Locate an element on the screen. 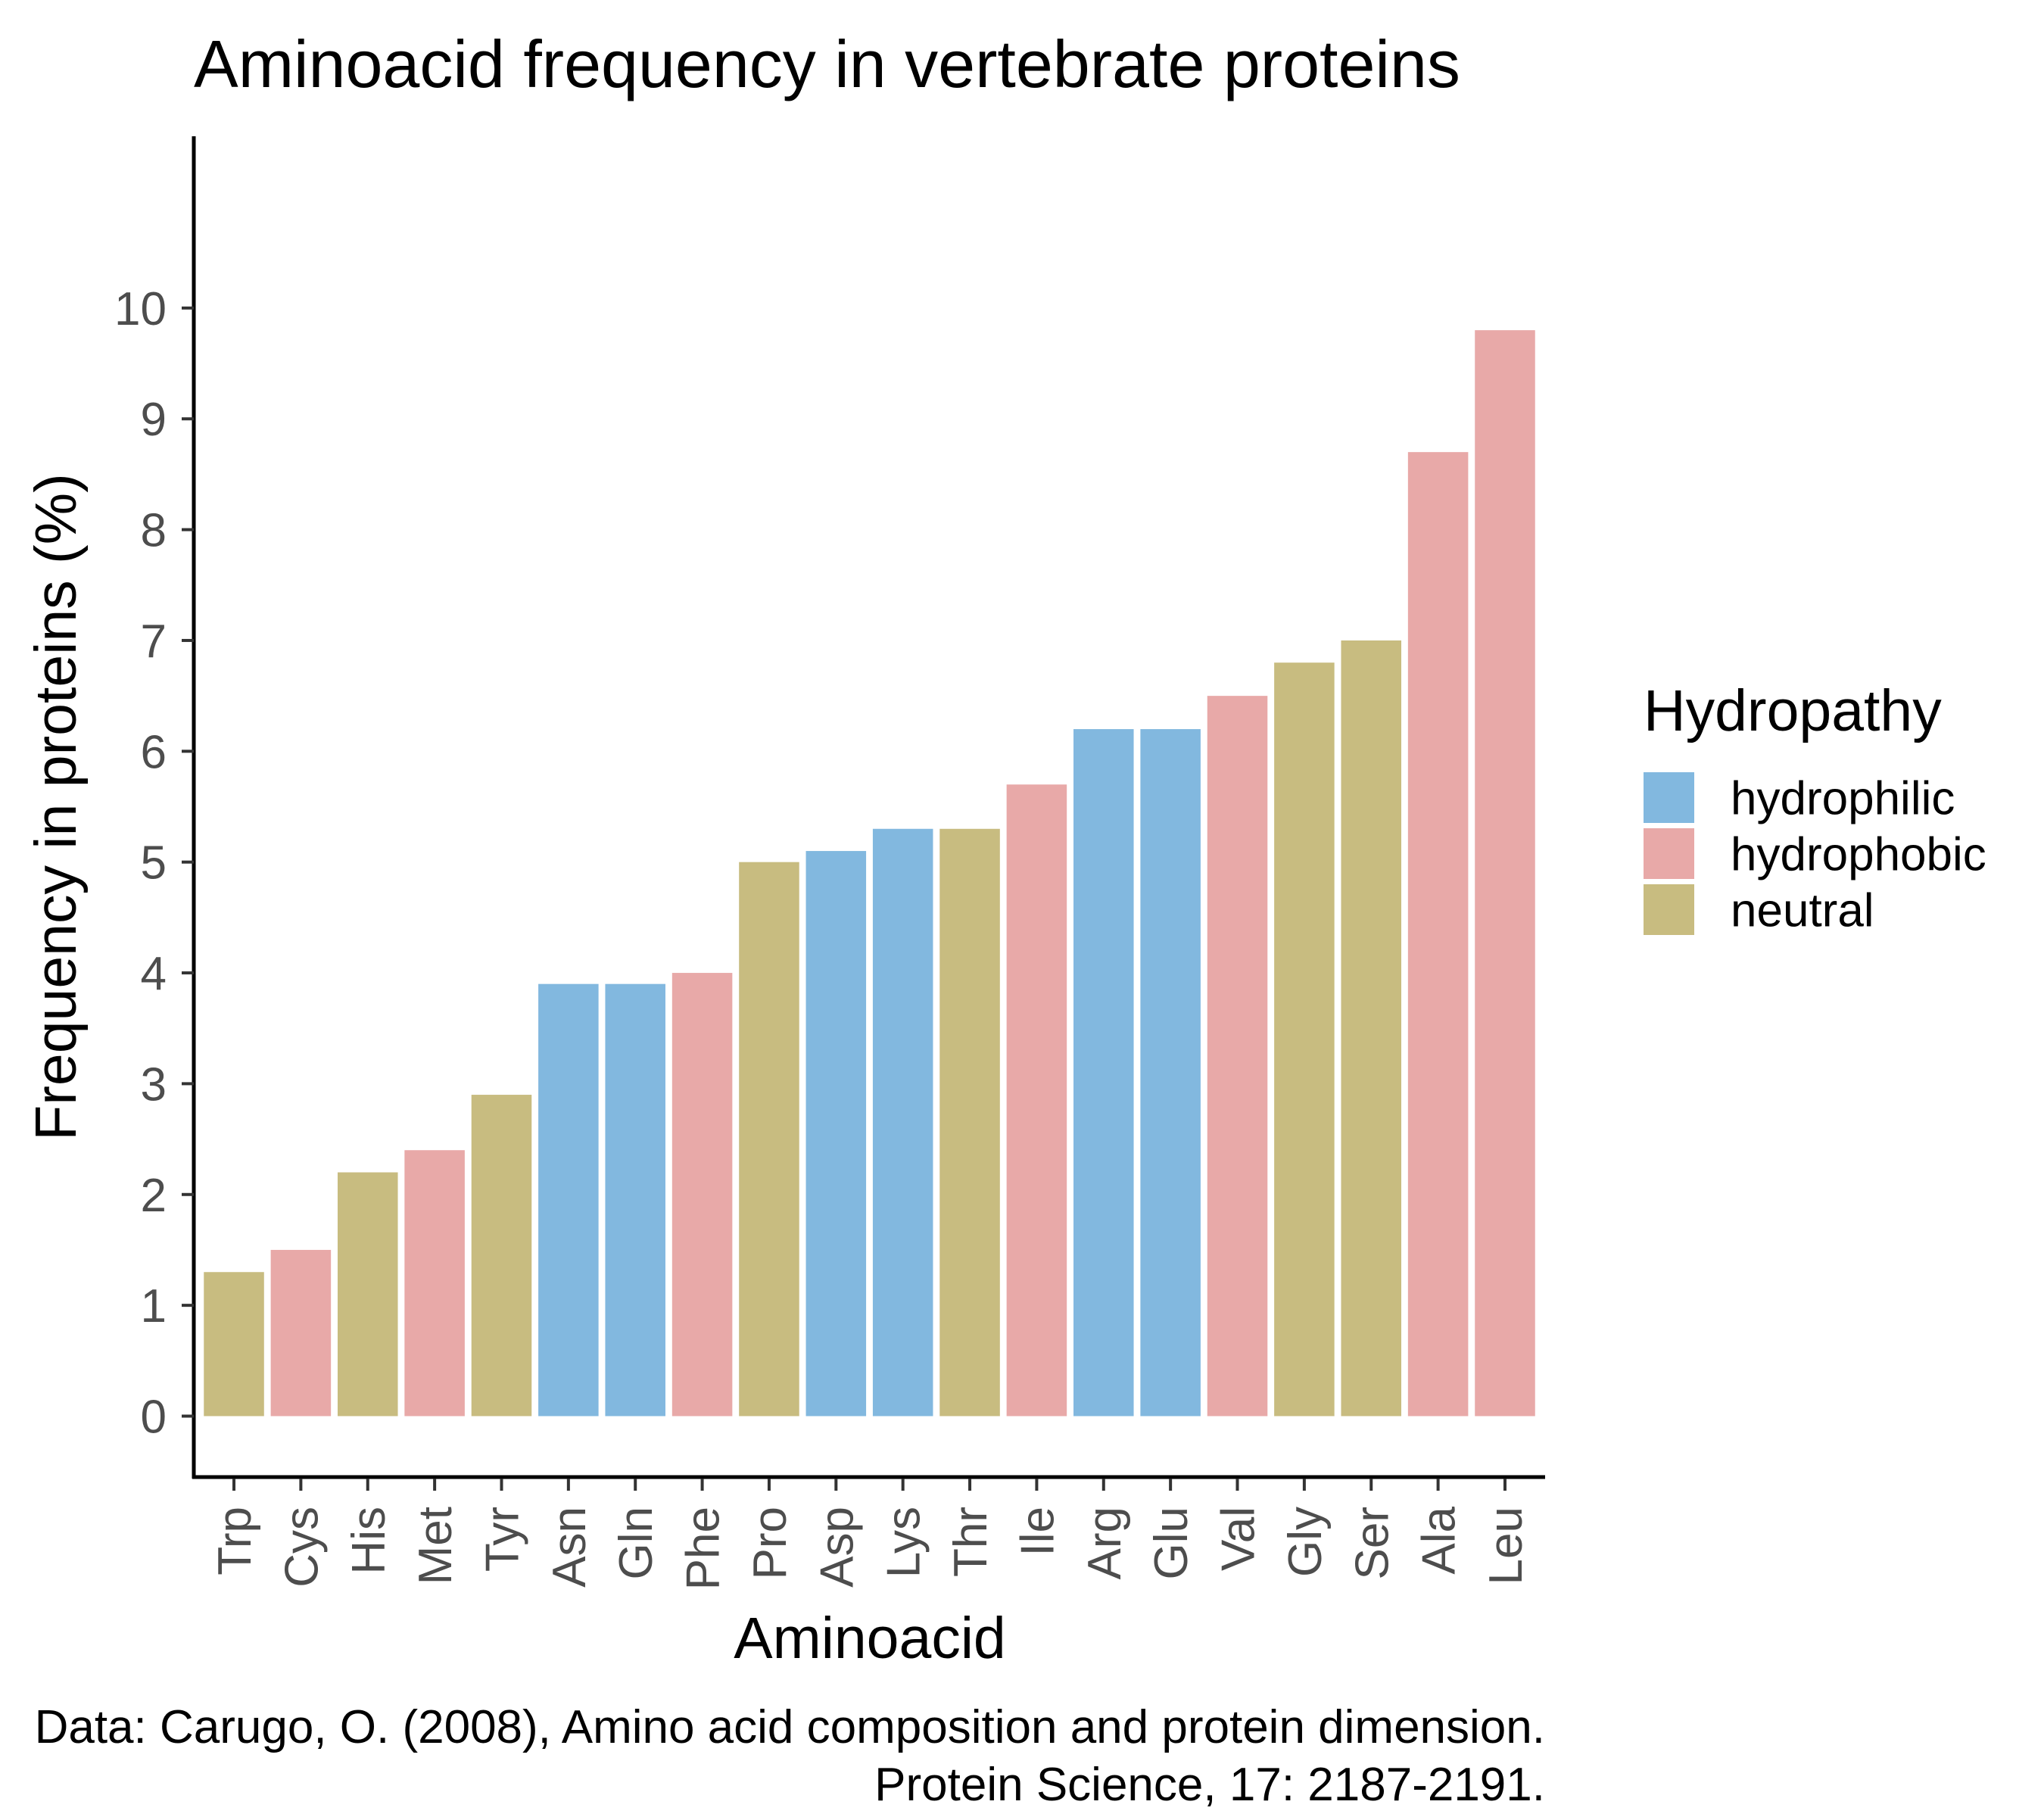 Image resolution: width=2044 pixels, height=1817 pixels. x-axis-title: Aminoacid is located at coordinates (870, 1638).